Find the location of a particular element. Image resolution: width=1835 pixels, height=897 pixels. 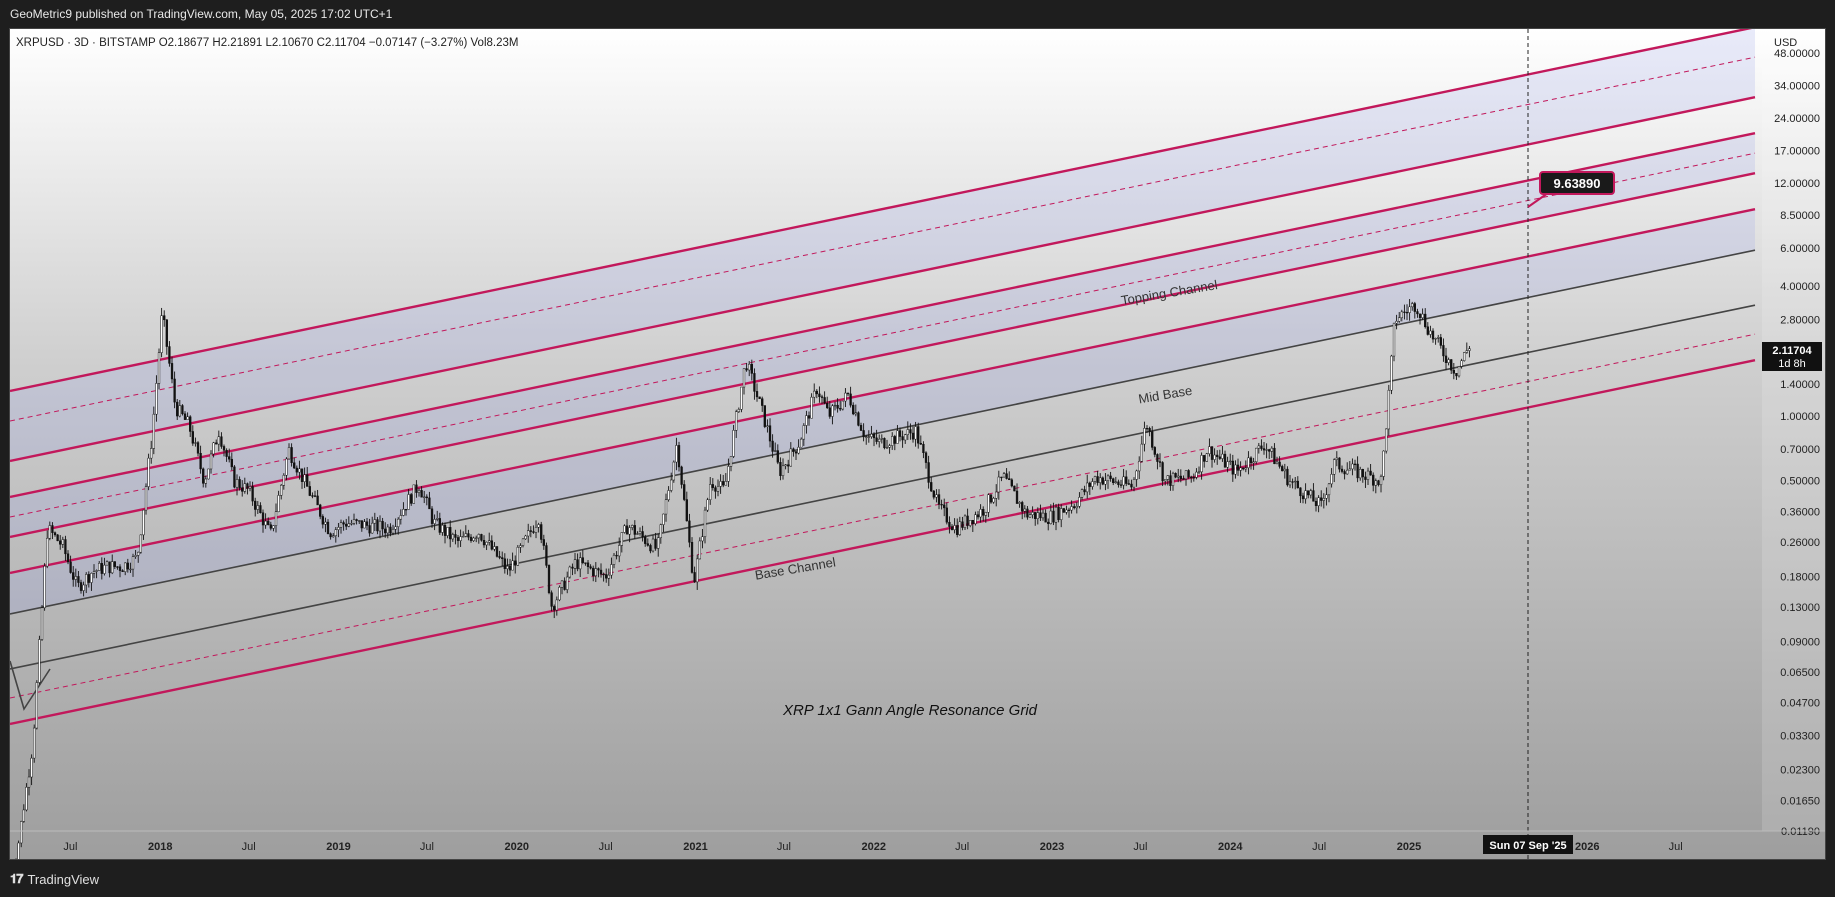

price-tick-label: 0.03300 is located at coordinates (1800, 736).